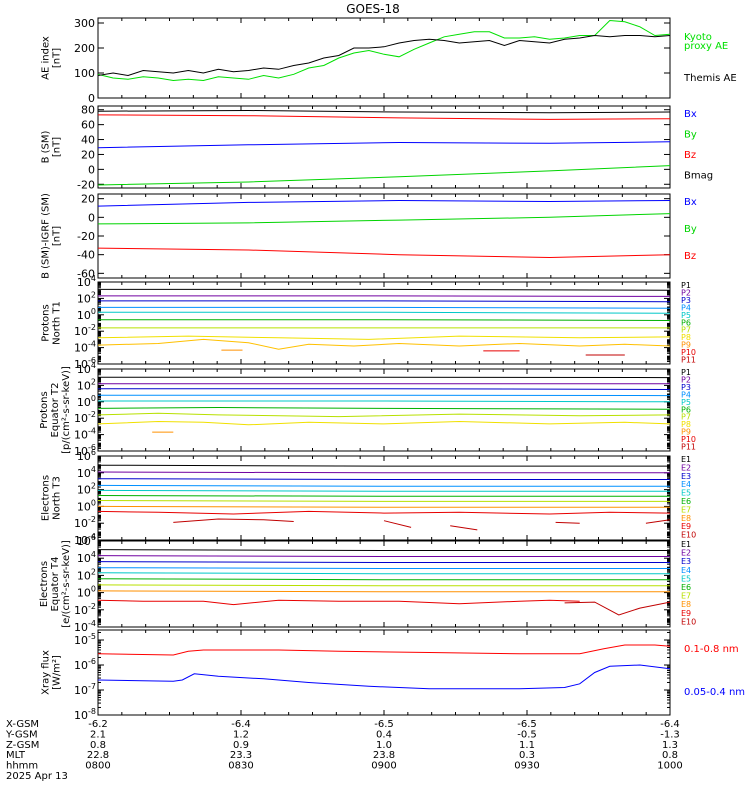  What do you see at coordinates (339, 602) in the screenshot?
I see `series-line-e9` at bounding box center [339, 602].